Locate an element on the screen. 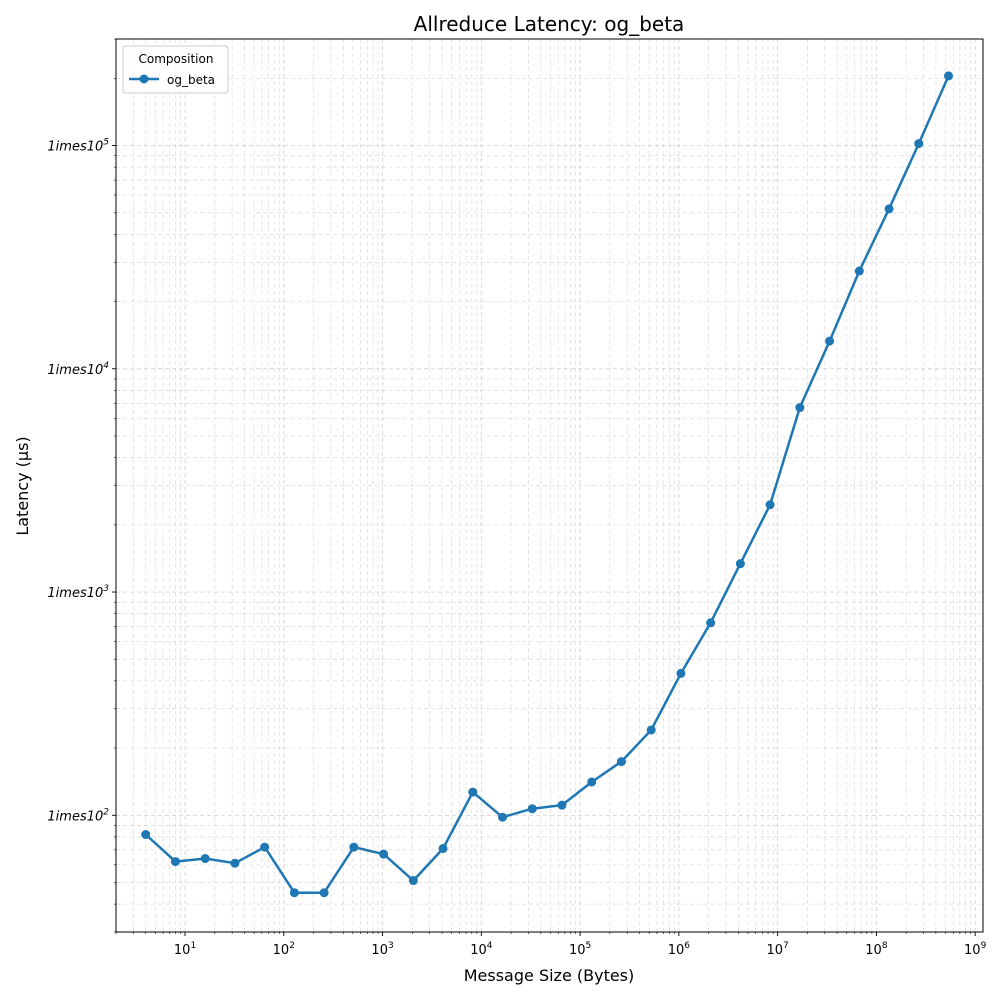 The height and width of the screenshot is (1000, 1000). legend-title: Composition is located at coordinates (176, 59).